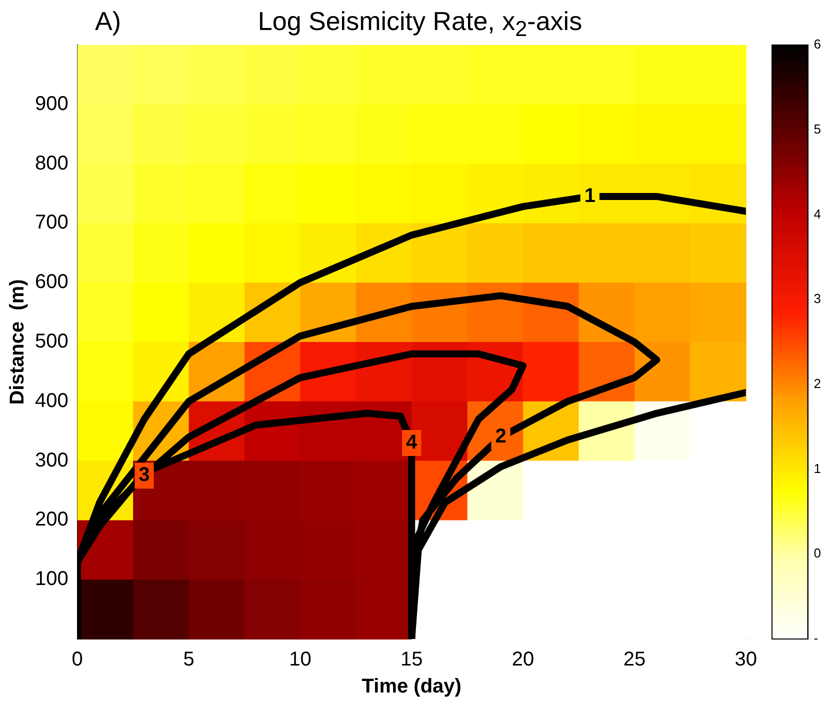  I want to click on x-axis-title: Time (day), so click(412, 687).